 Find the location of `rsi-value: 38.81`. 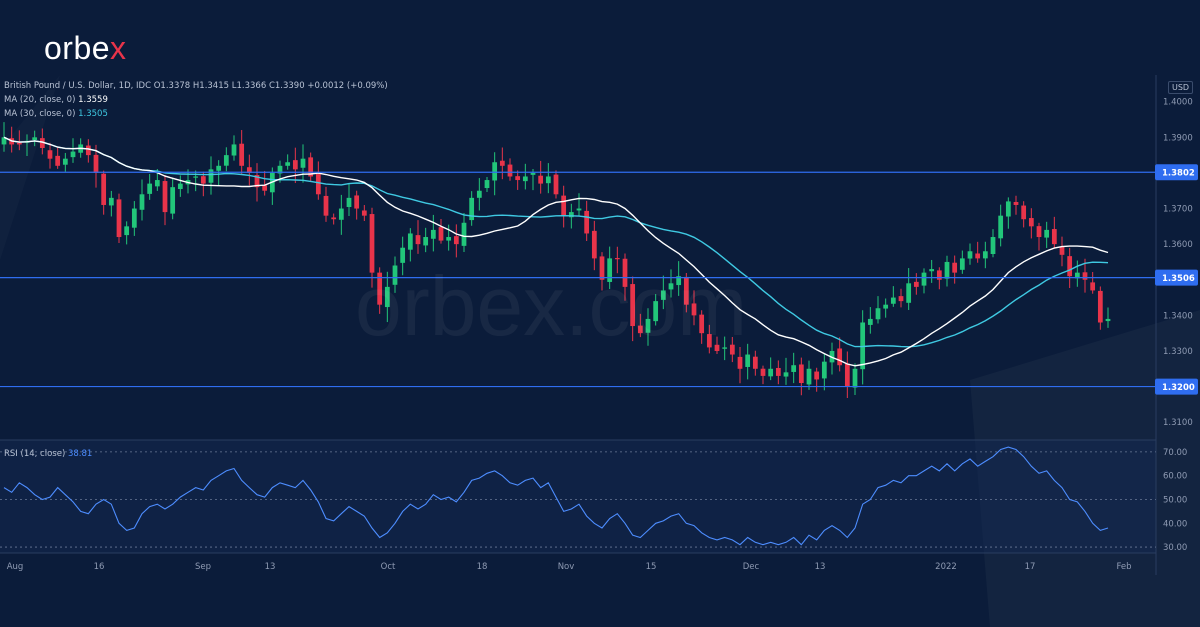

rsi-value: 38.81 is located at coordinates (80, 454).